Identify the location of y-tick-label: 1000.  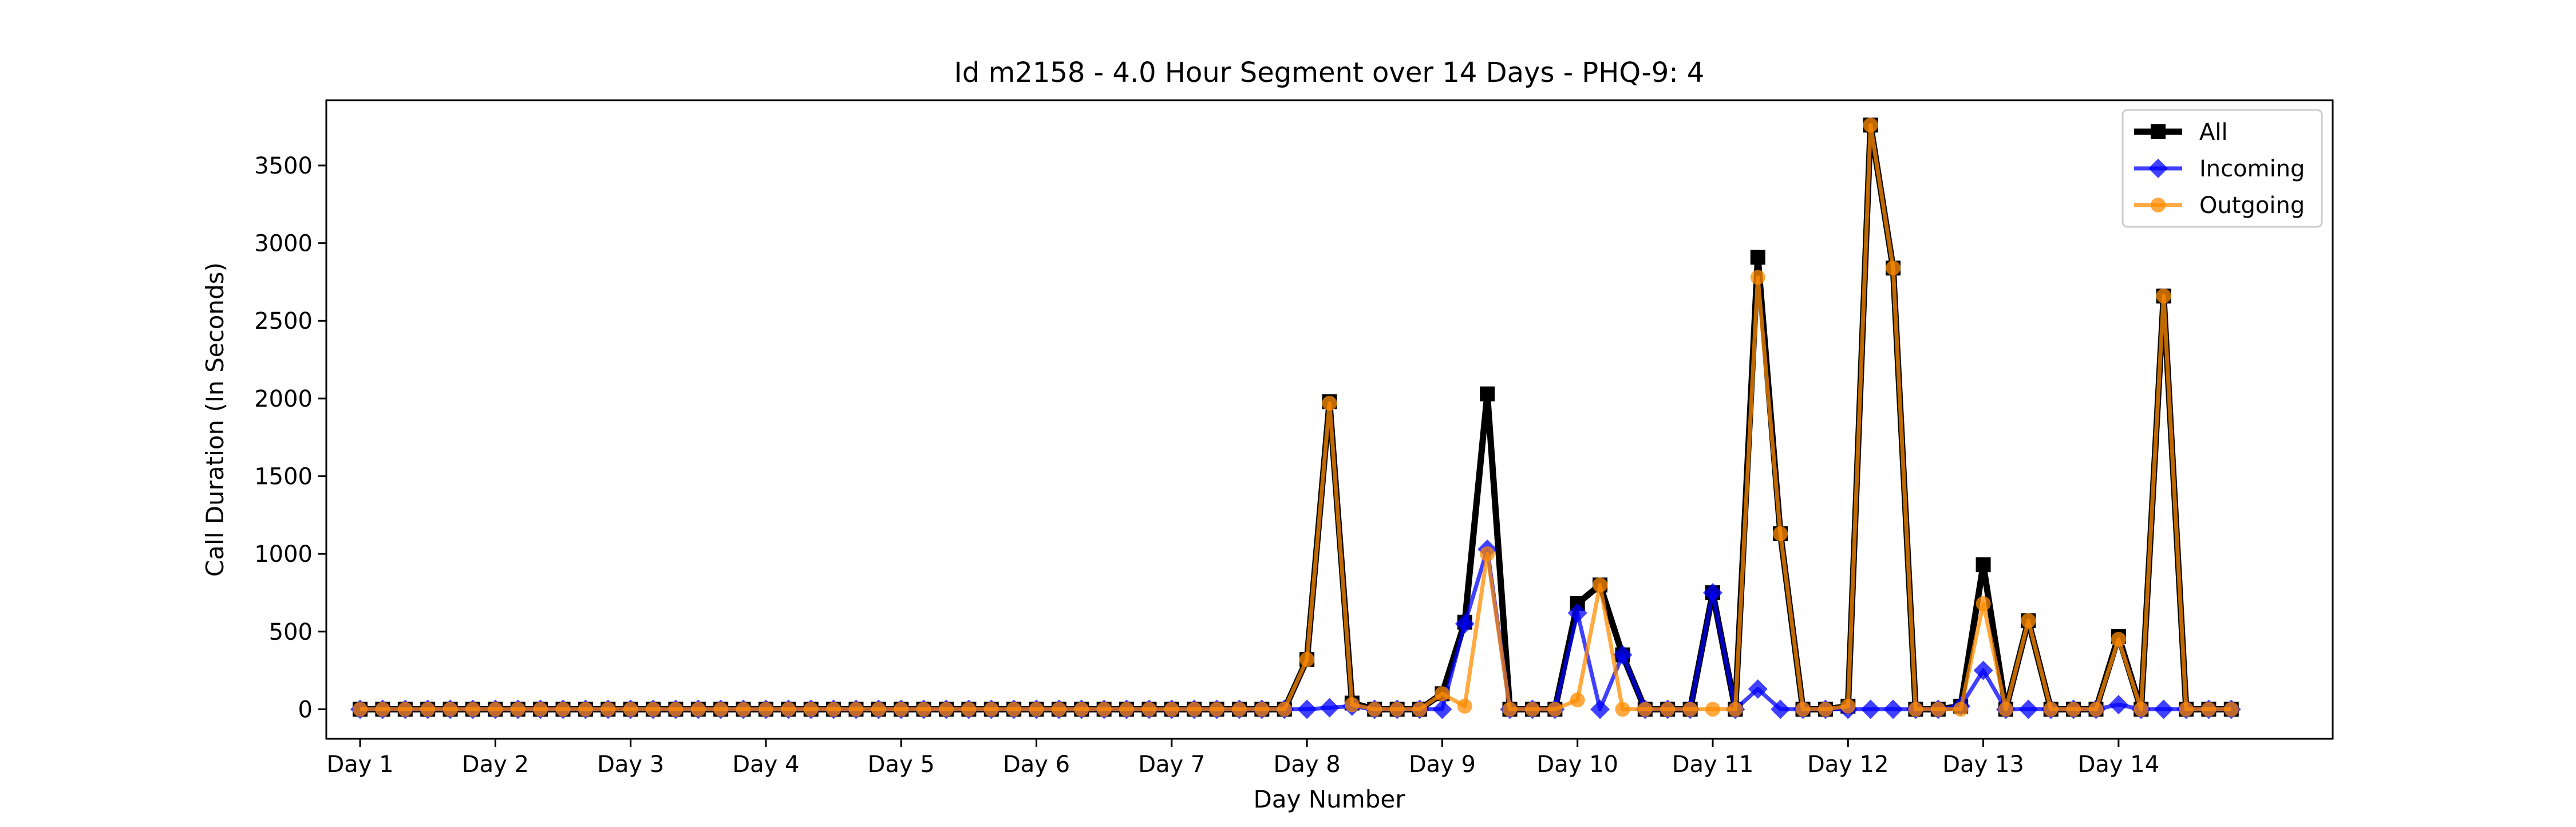
(283, 554).